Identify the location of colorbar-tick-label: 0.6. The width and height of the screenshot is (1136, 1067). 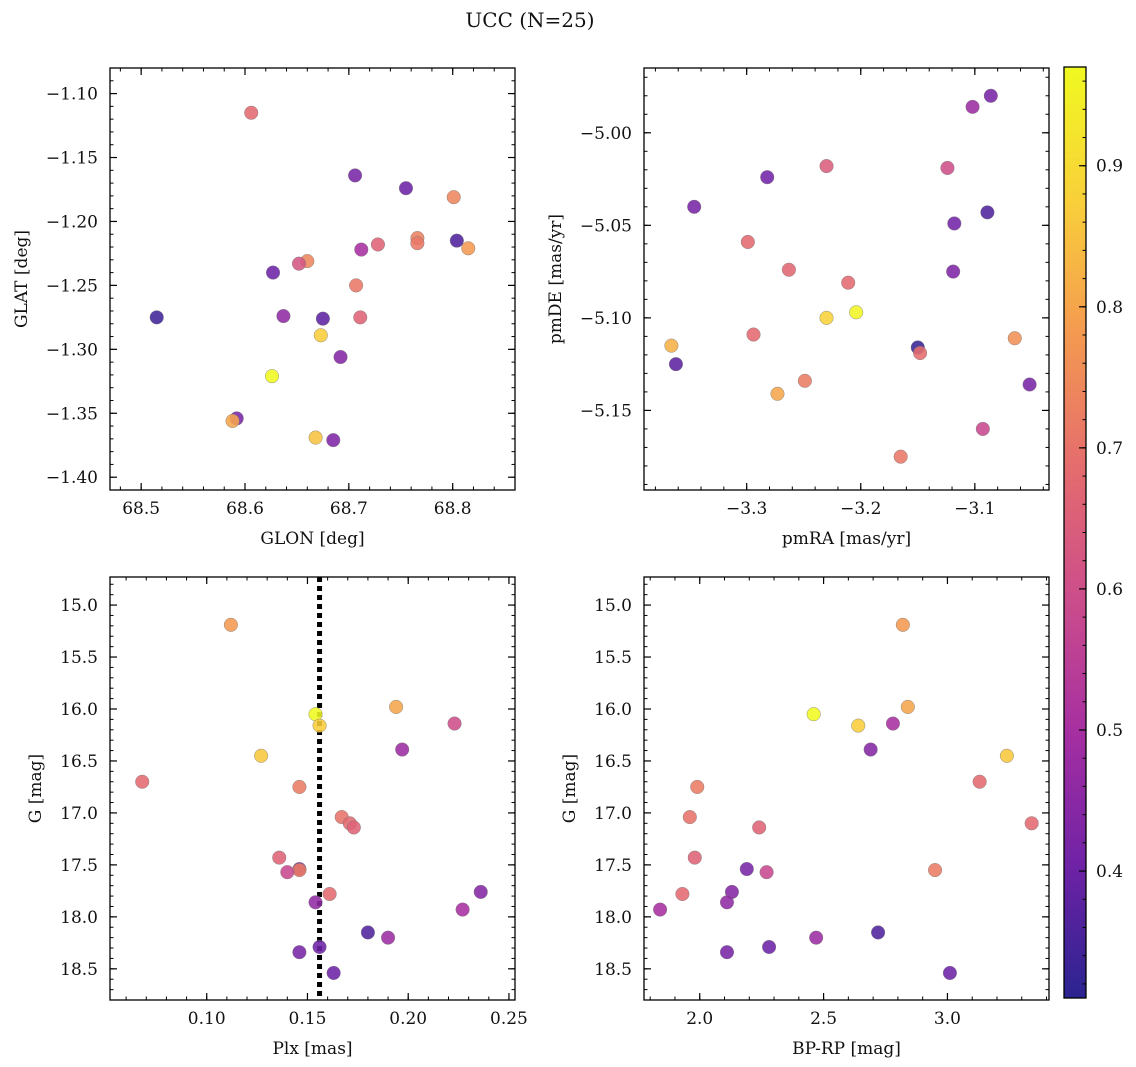
(1109, 590).